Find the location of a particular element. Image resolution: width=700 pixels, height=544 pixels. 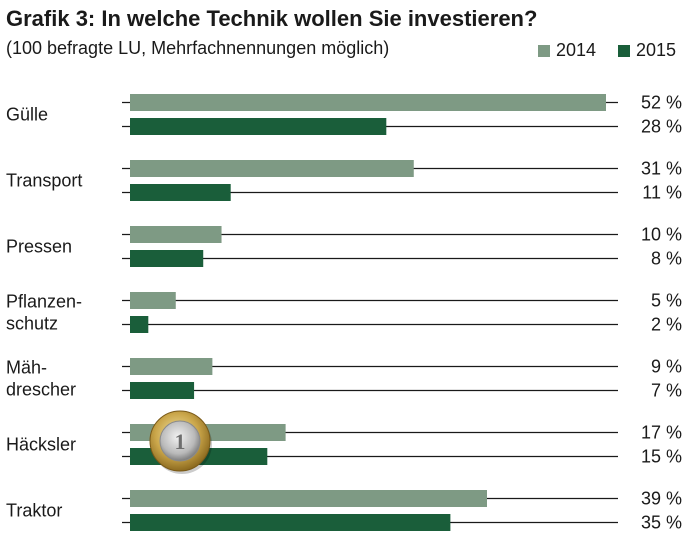

legend-label-2014: 2014 is located at coordinates (576, 50).